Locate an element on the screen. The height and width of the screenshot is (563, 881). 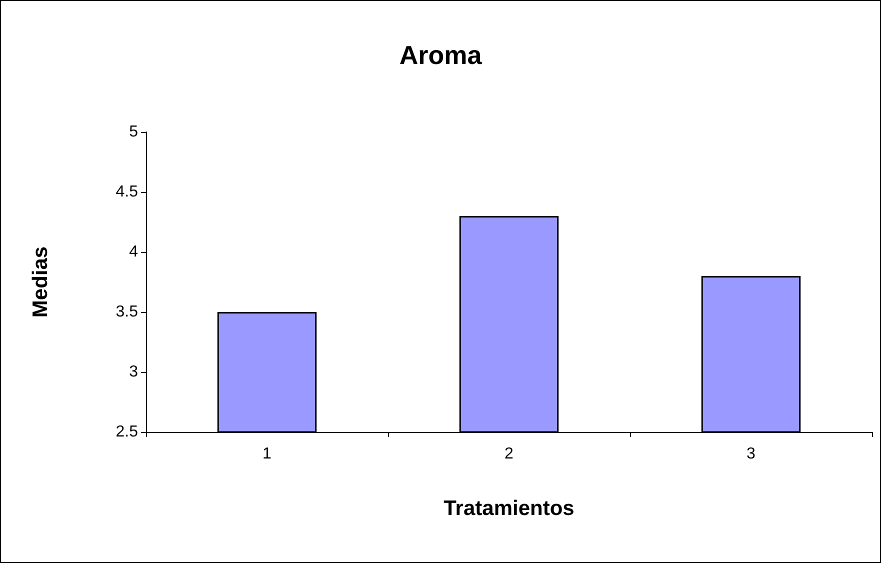
y-tick-label: 2.5 is located at coordinates (127, 432).